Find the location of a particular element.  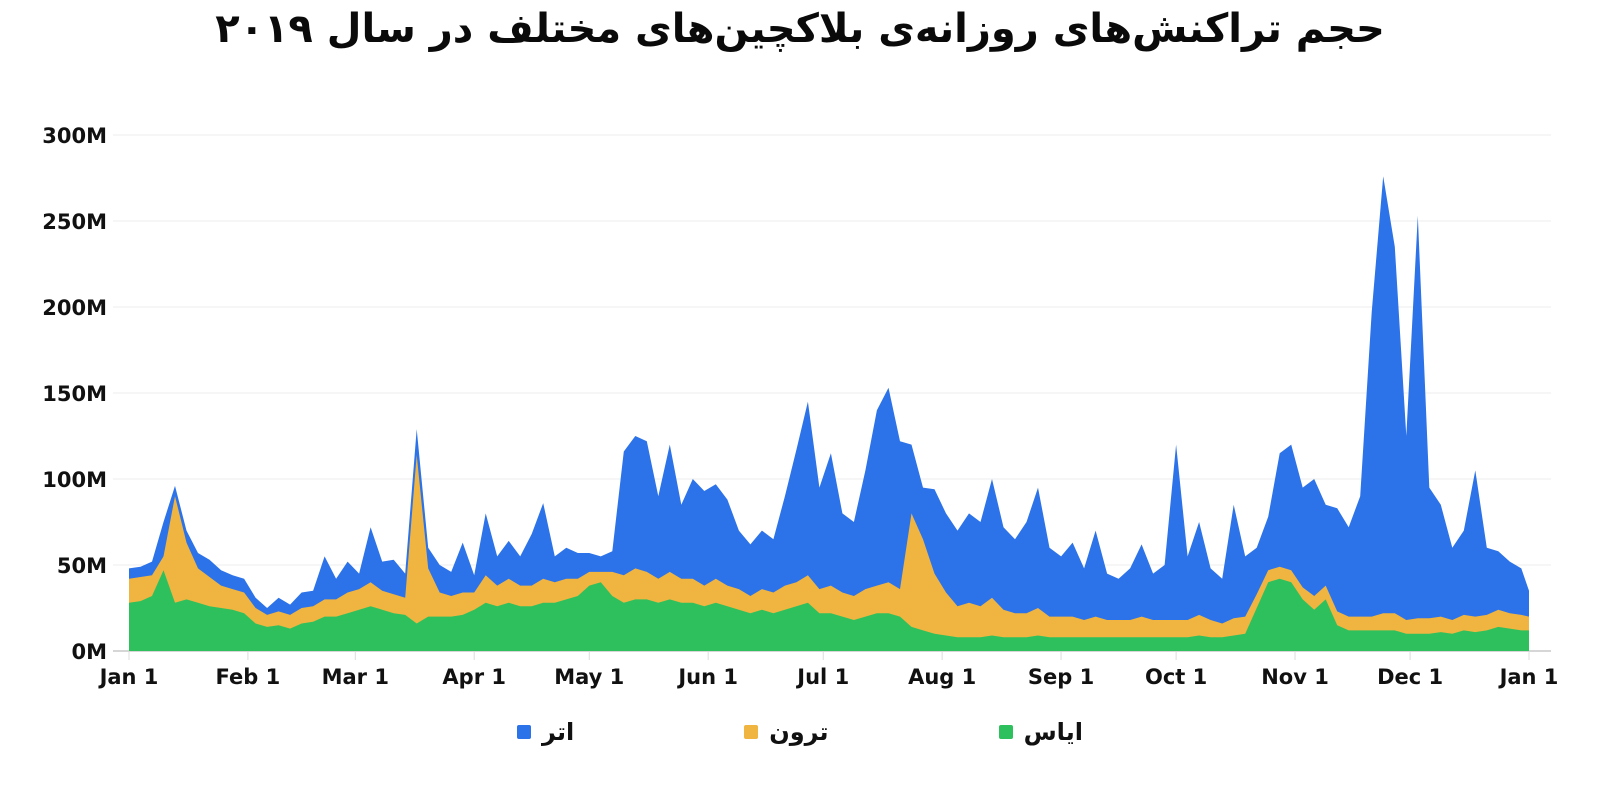

y-axis-tick-label: 250M is located at coordinates (74, 222).